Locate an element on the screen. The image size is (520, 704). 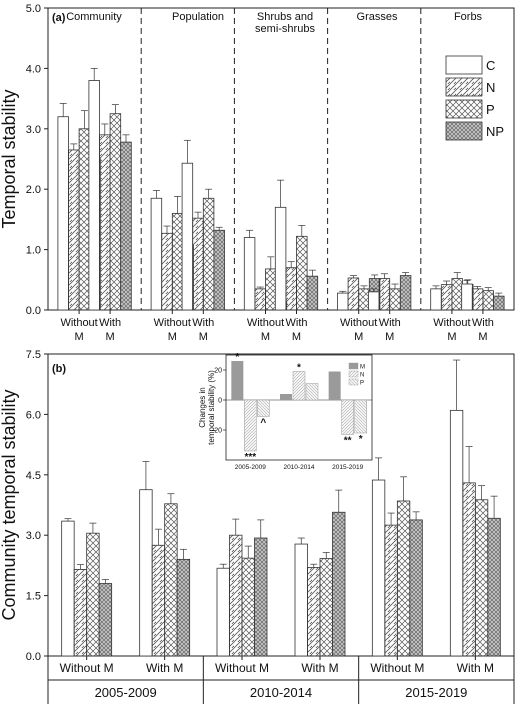
inset-significance-marker: *** is located at coordinates (250, 457).